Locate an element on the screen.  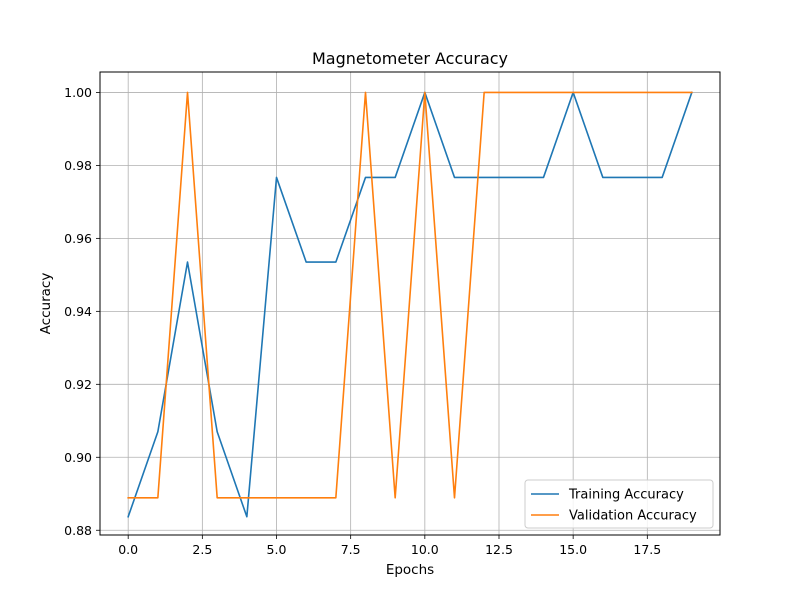
x-tick-label: 15.0 is located at coordinates (573, 549).